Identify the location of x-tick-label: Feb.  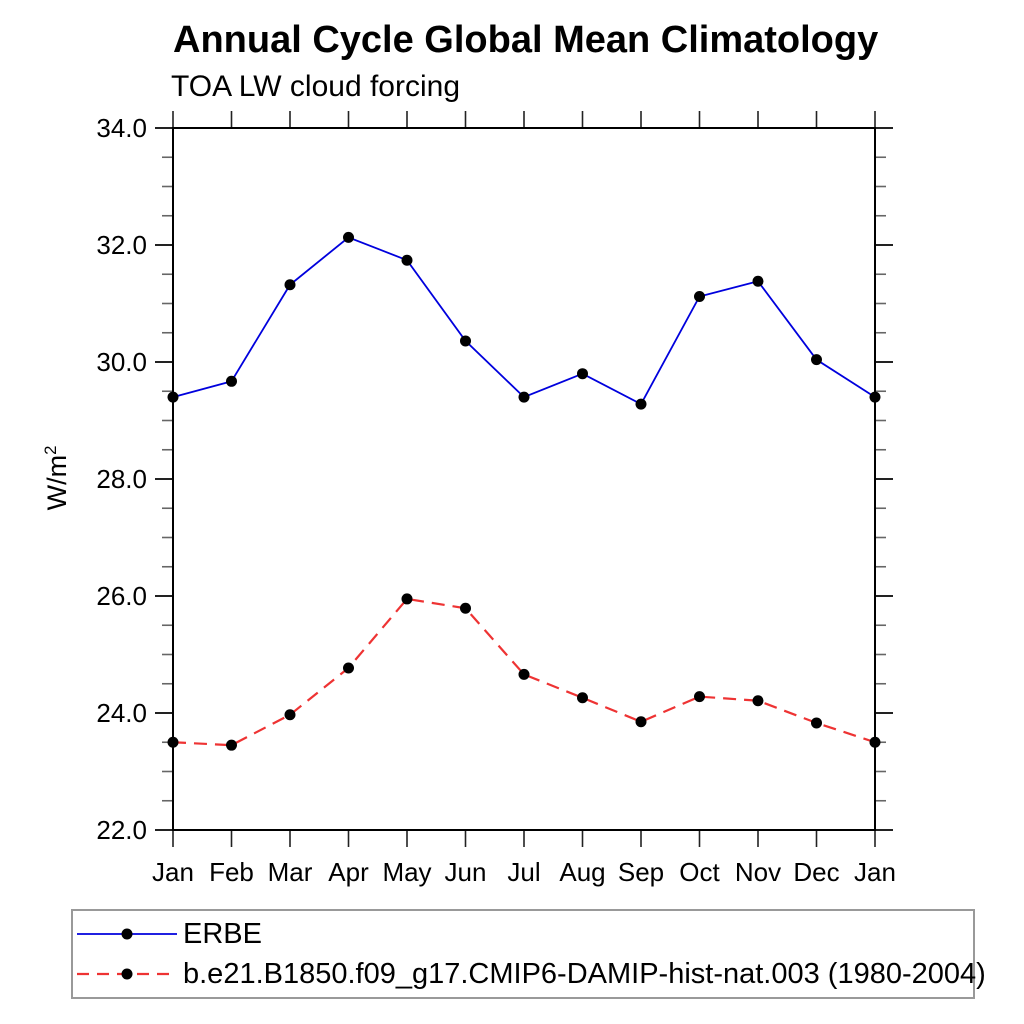
(231, 872).